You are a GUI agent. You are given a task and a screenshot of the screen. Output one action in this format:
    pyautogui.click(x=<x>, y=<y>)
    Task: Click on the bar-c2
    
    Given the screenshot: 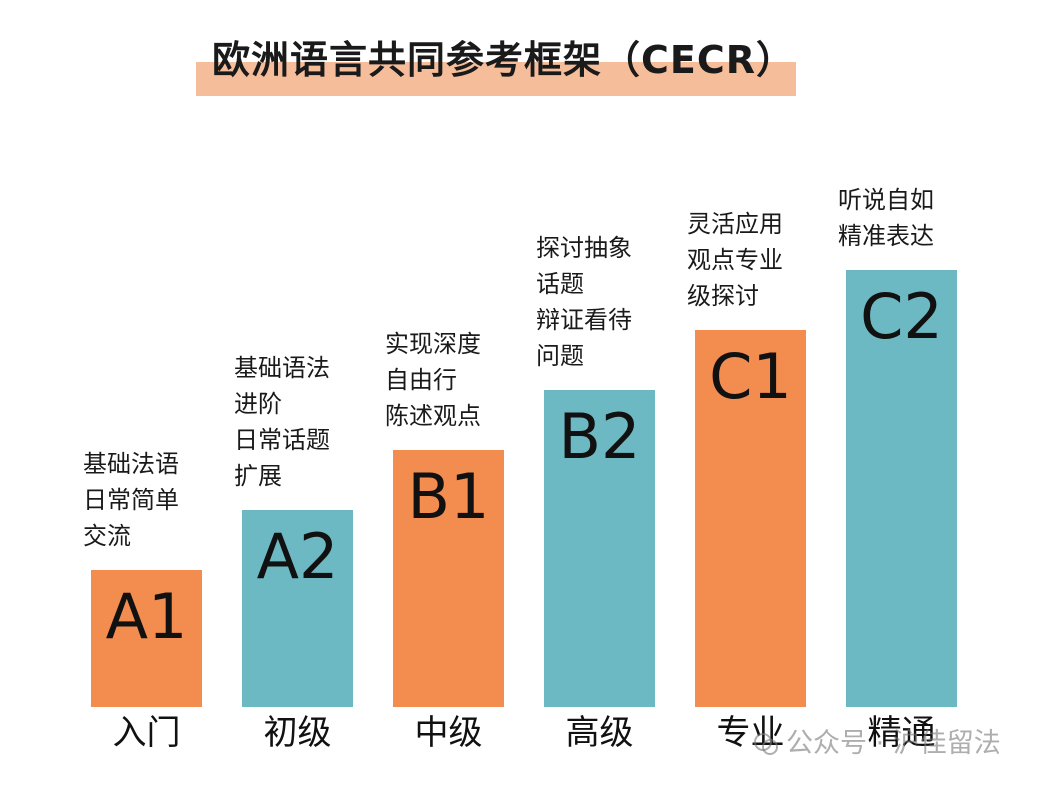 What is the action you would take?
    pyautogui.click(x=901, y=488)
    